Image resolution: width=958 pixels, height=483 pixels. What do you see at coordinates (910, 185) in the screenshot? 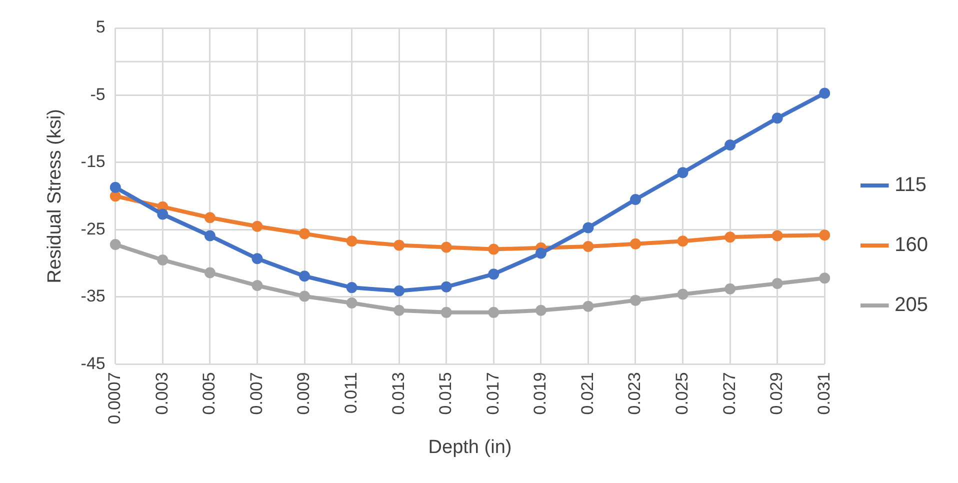
I see `legend-label: 115` at bounding box center [910, 185].